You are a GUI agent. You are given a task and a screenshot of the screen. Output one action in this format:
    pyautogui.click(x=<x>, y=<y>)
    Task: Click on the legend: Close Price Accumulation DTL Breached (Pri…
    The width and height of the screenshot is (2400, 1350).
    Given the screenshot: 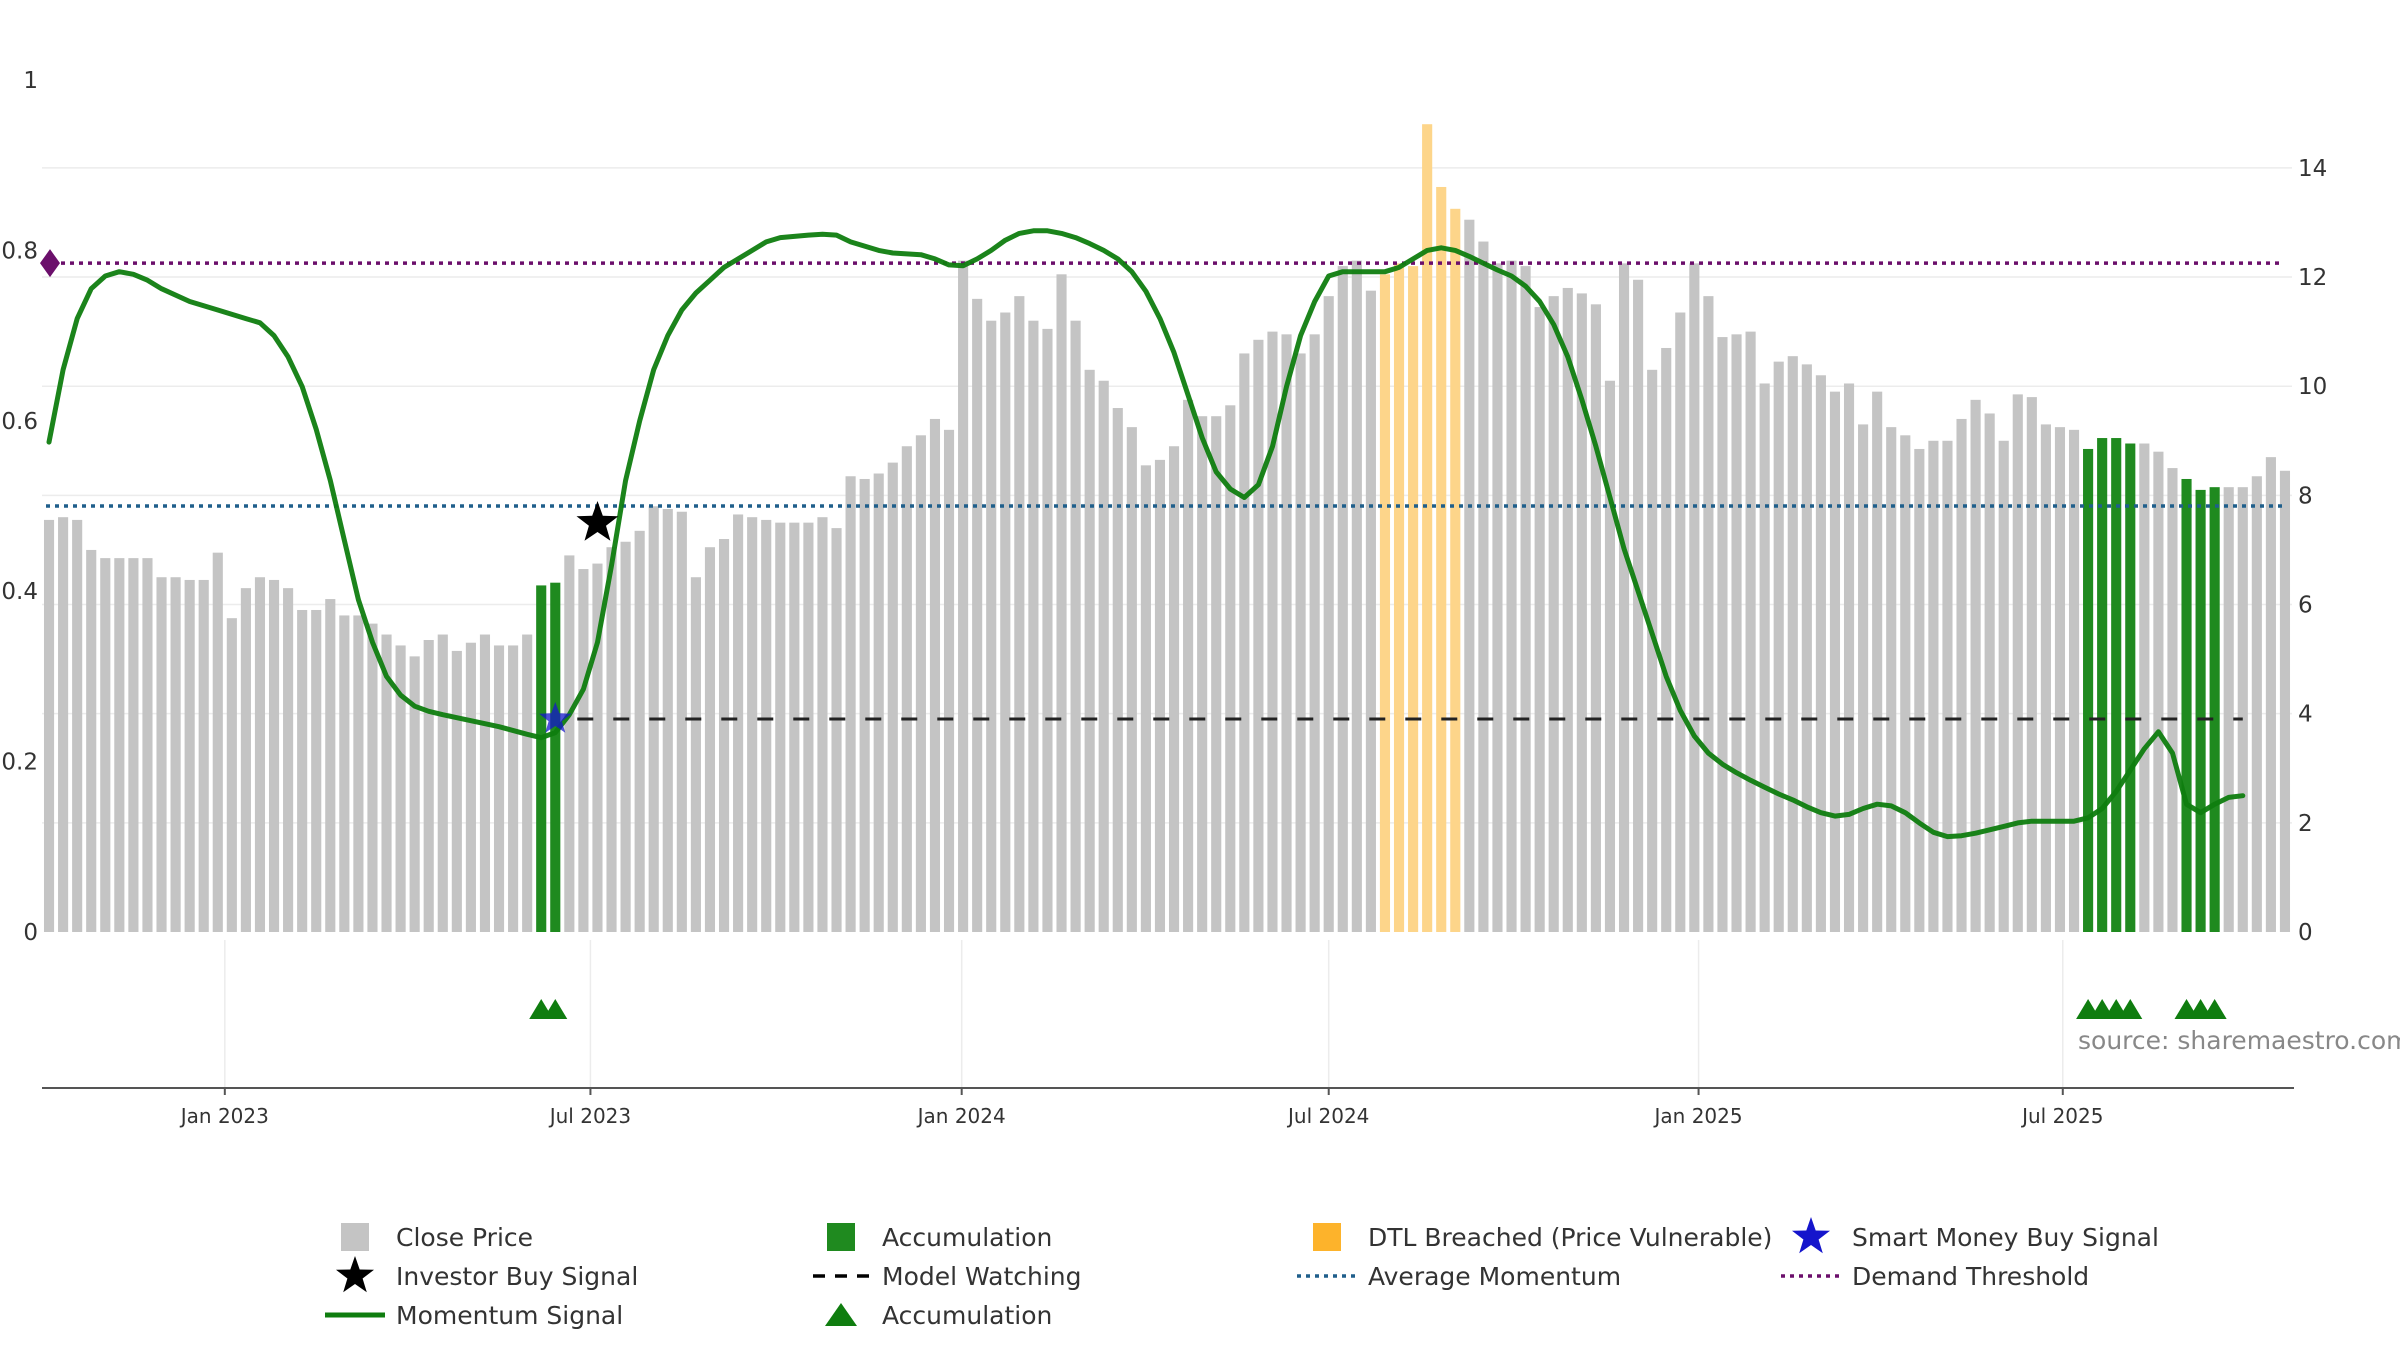 What is the action you would take?
    pyautogui.click(x=1242, y=1273)
    